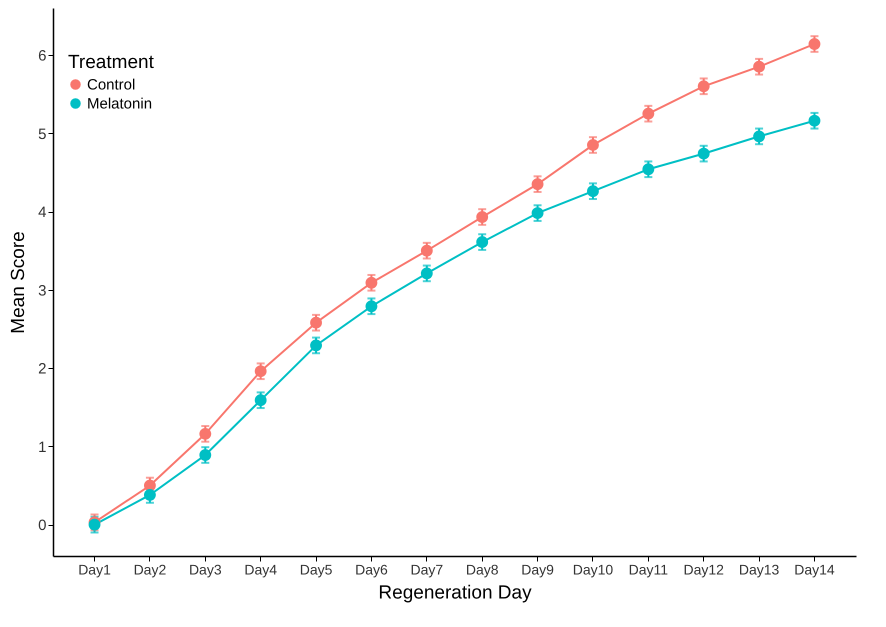 The height and width of the screenshot is (627, 886). I want to click on y-tick-label: 6, so click(42, 55).